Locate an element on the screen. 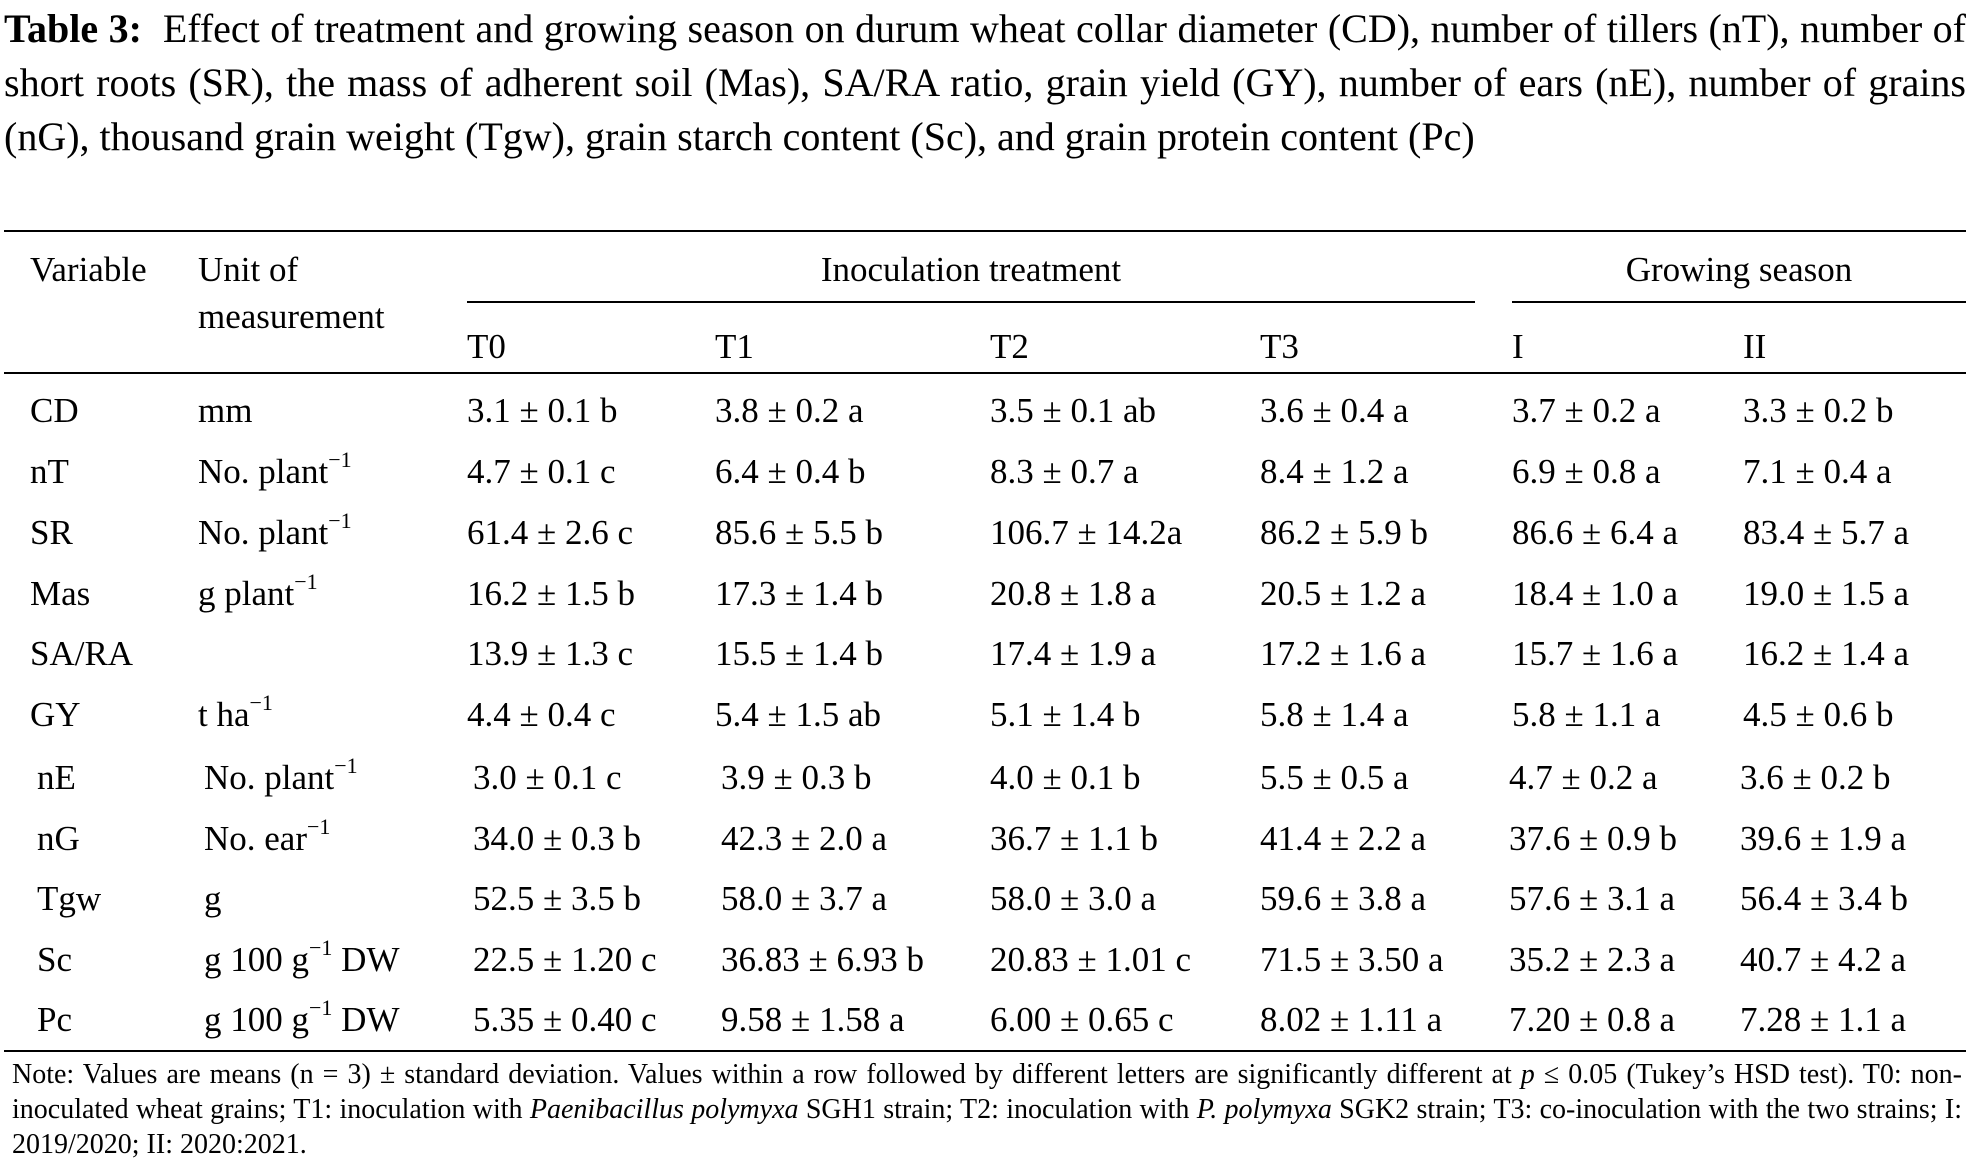 Image resolution: width=1975 pixels, height=1166 pixels. cell-t1: 5.4 ± 1.5 ab is located at coordinates (798, 714).